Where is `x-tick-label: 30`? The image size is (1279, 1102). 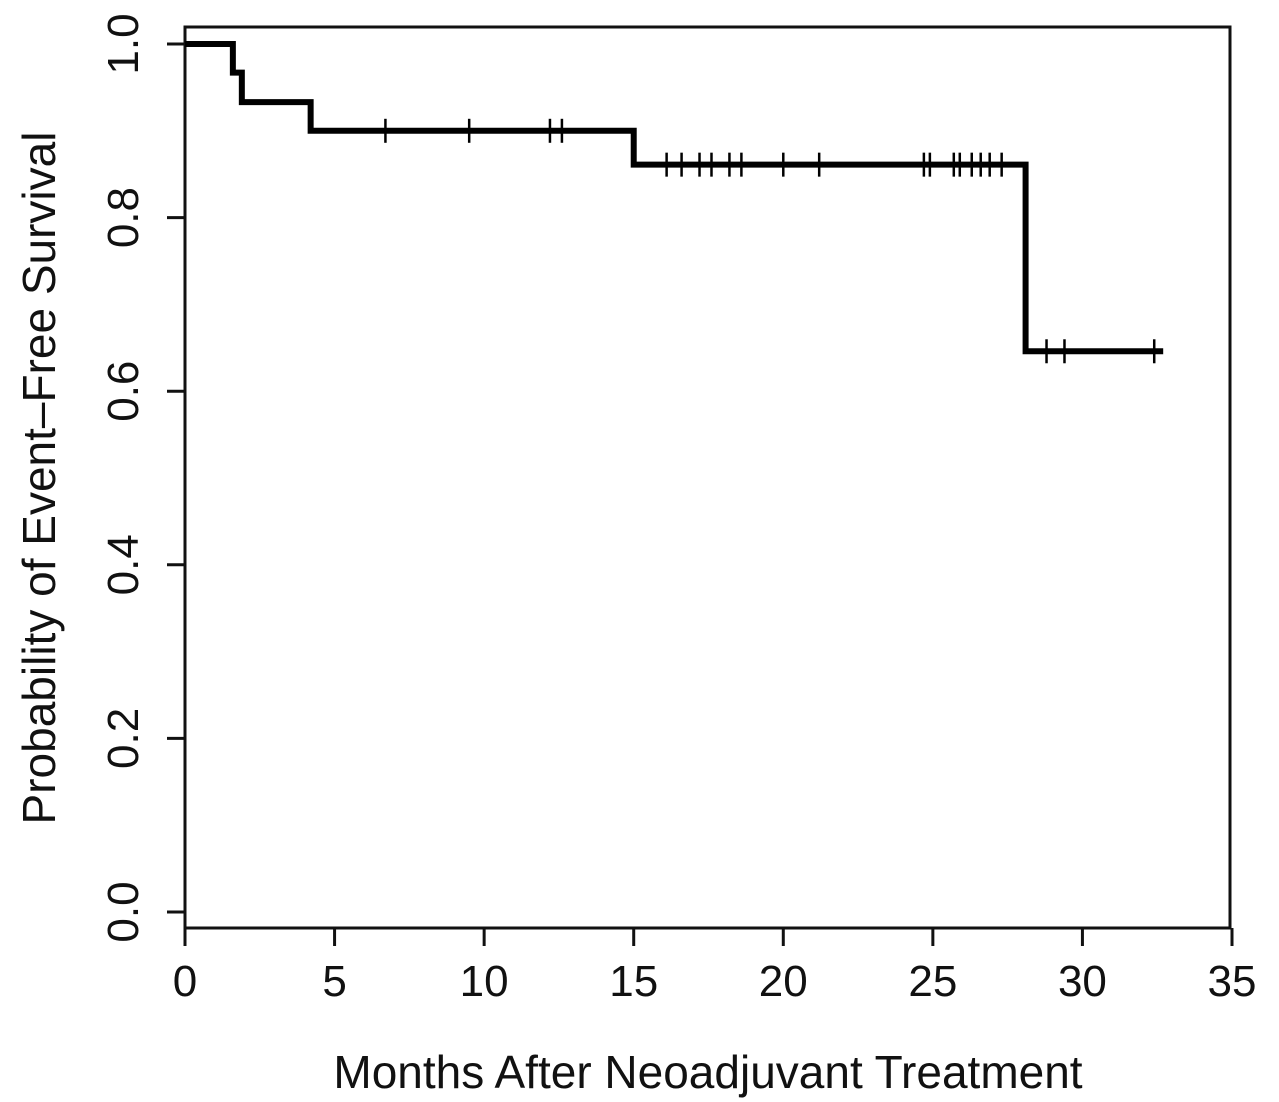
x-tick-label: 30 is located at coordinates (1082, 981).